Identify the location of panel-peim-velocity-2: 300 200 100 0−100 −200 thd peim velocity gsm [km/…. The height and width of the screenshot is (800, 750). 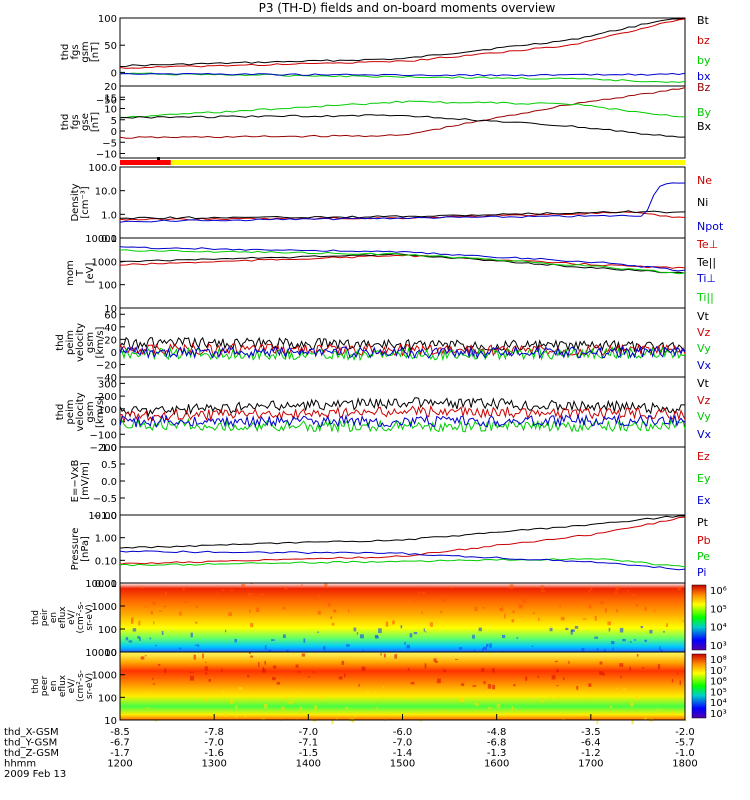
(383, 415).